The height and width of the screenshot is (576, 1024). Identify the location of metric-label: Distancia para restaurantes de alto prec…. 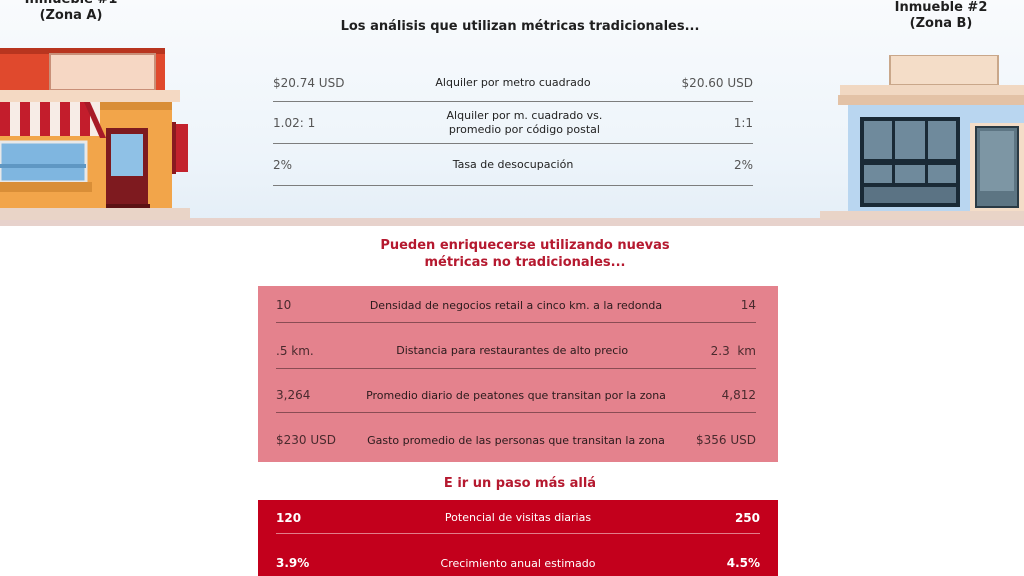
(512, 350).